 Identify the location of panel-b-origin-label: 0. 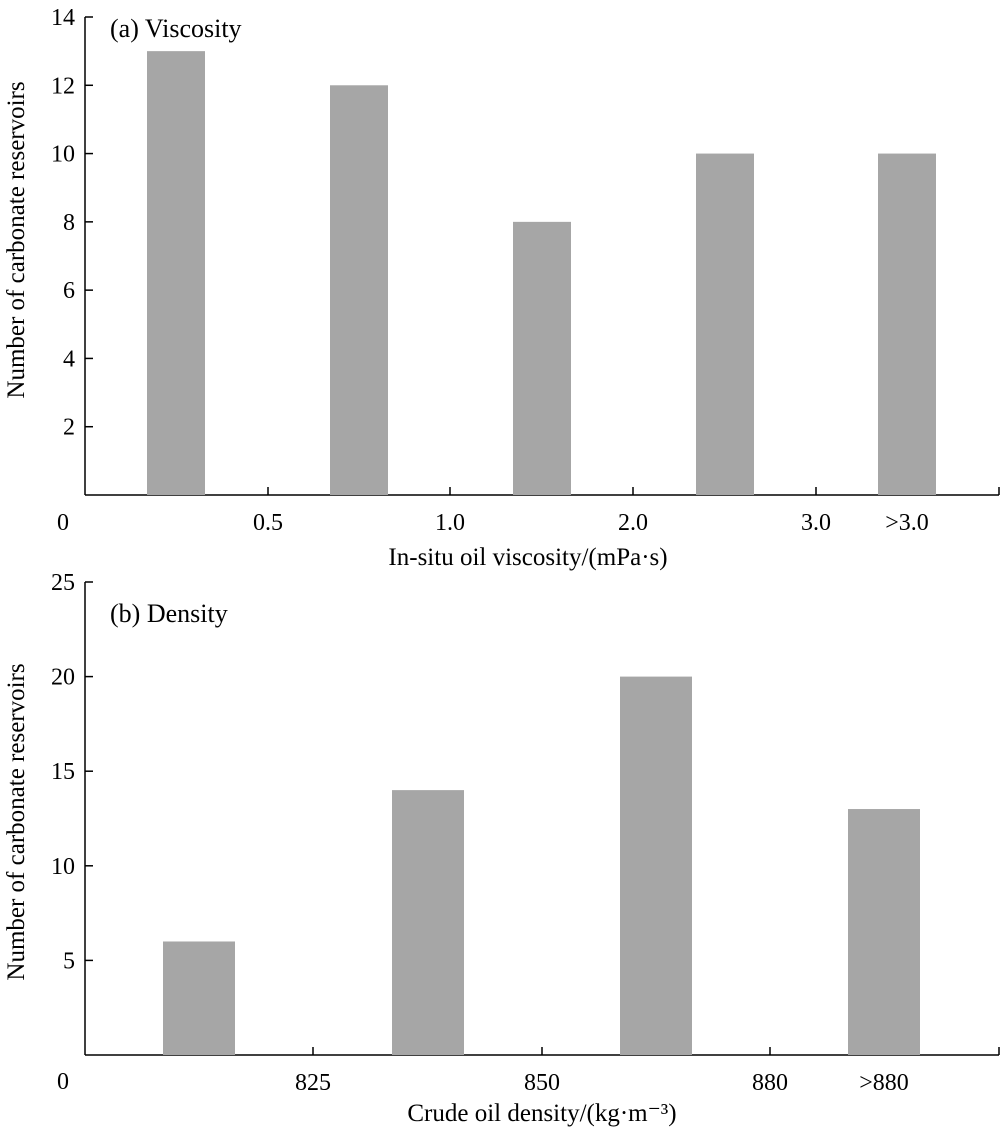
(63, 1082).